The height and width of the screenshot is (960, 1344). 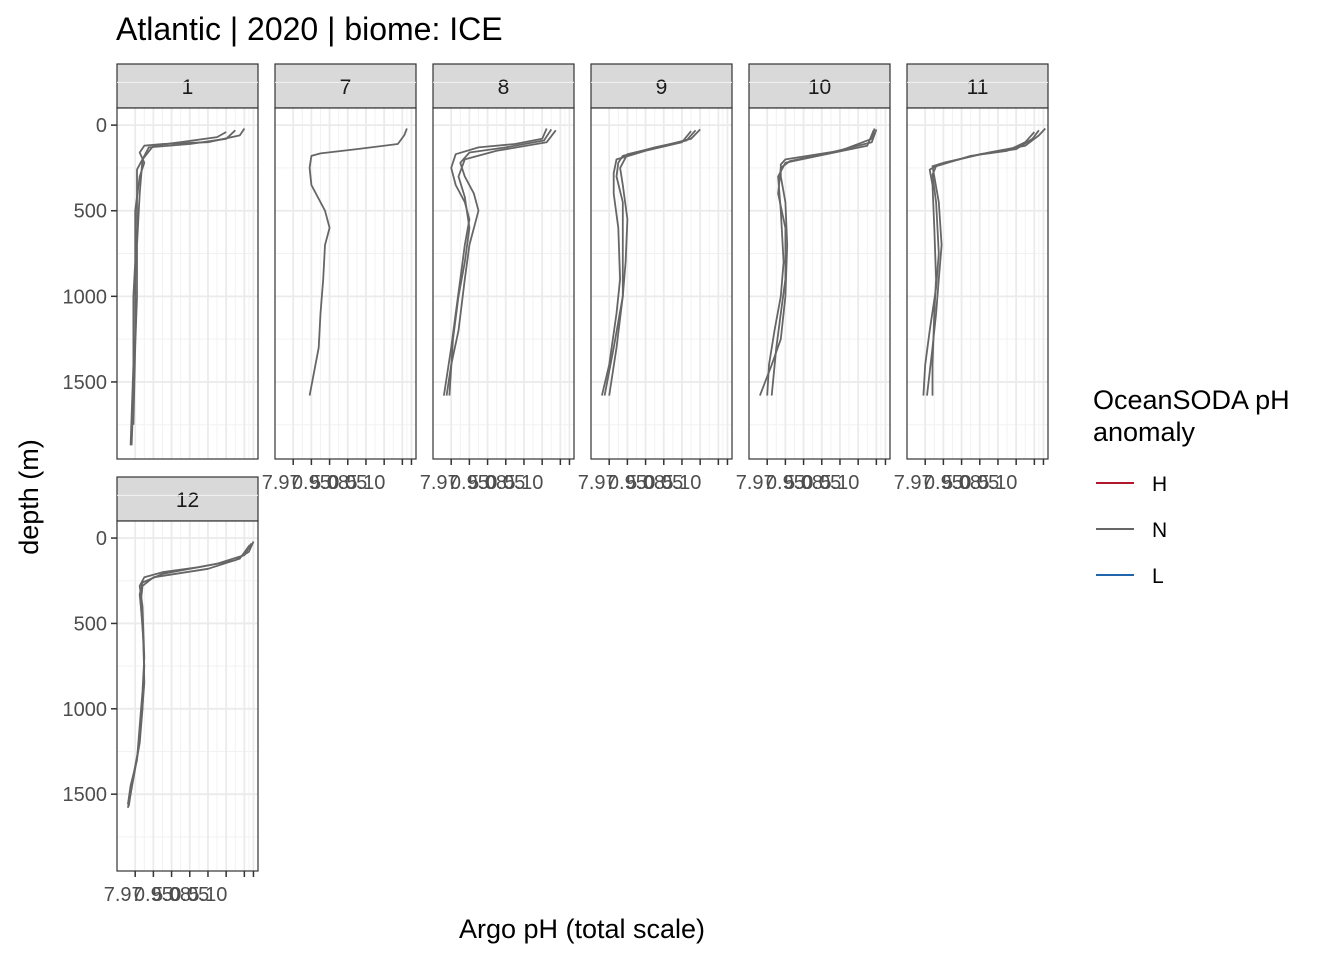 I want to click on strip-label-11: 11, so click(x=978, y=87).